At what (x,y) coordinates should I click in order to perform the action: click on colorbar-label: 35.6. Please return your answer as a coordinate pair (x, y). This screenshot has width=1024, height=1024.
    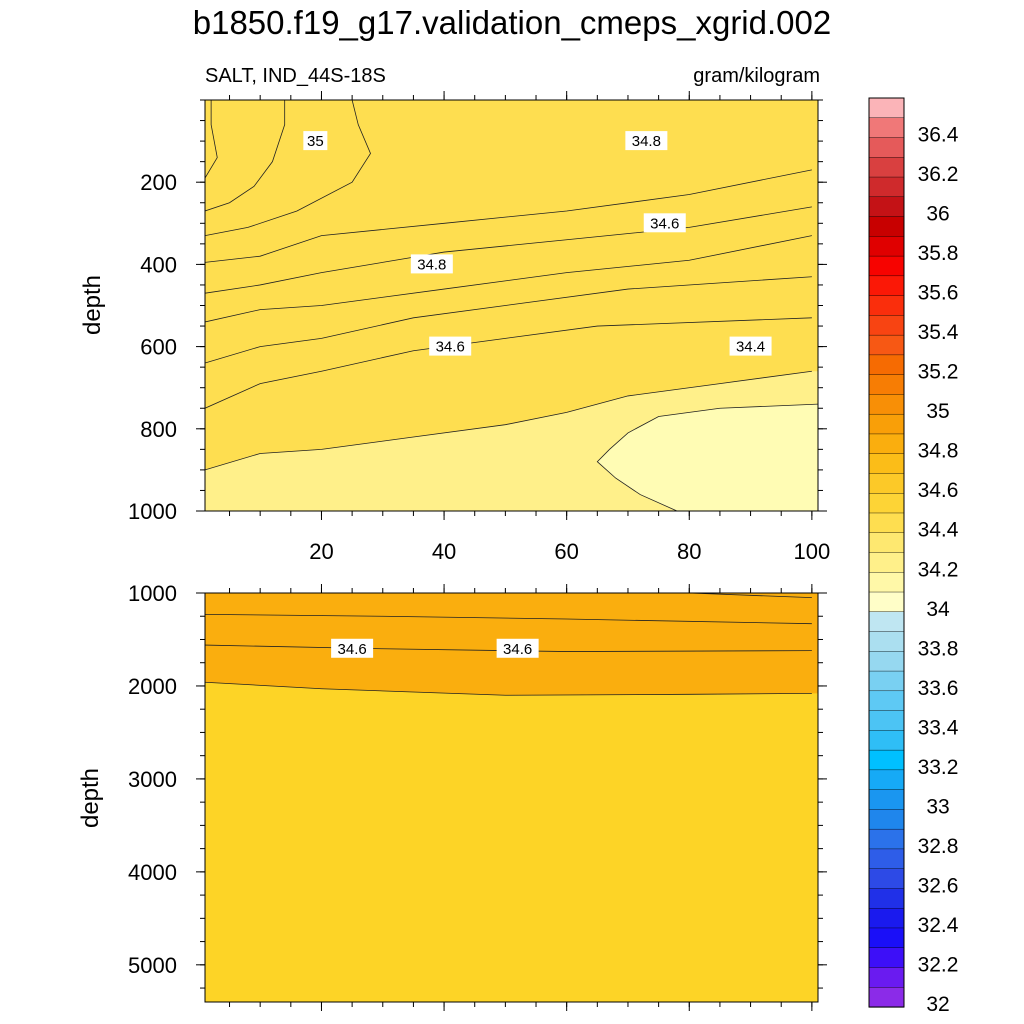
    Looking at the image, I should click on (938, 293).